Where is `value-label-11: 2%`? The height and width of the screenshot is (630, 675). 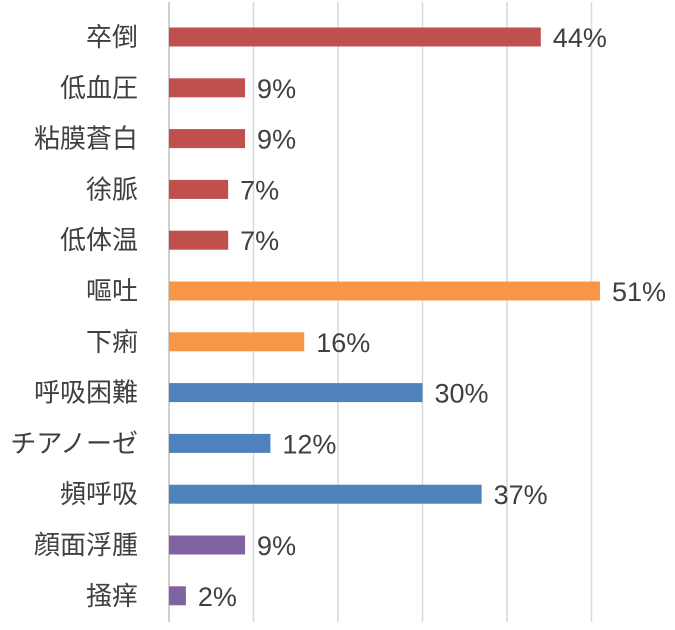
value-label-11: 2% is located at coordinates (217, 597).